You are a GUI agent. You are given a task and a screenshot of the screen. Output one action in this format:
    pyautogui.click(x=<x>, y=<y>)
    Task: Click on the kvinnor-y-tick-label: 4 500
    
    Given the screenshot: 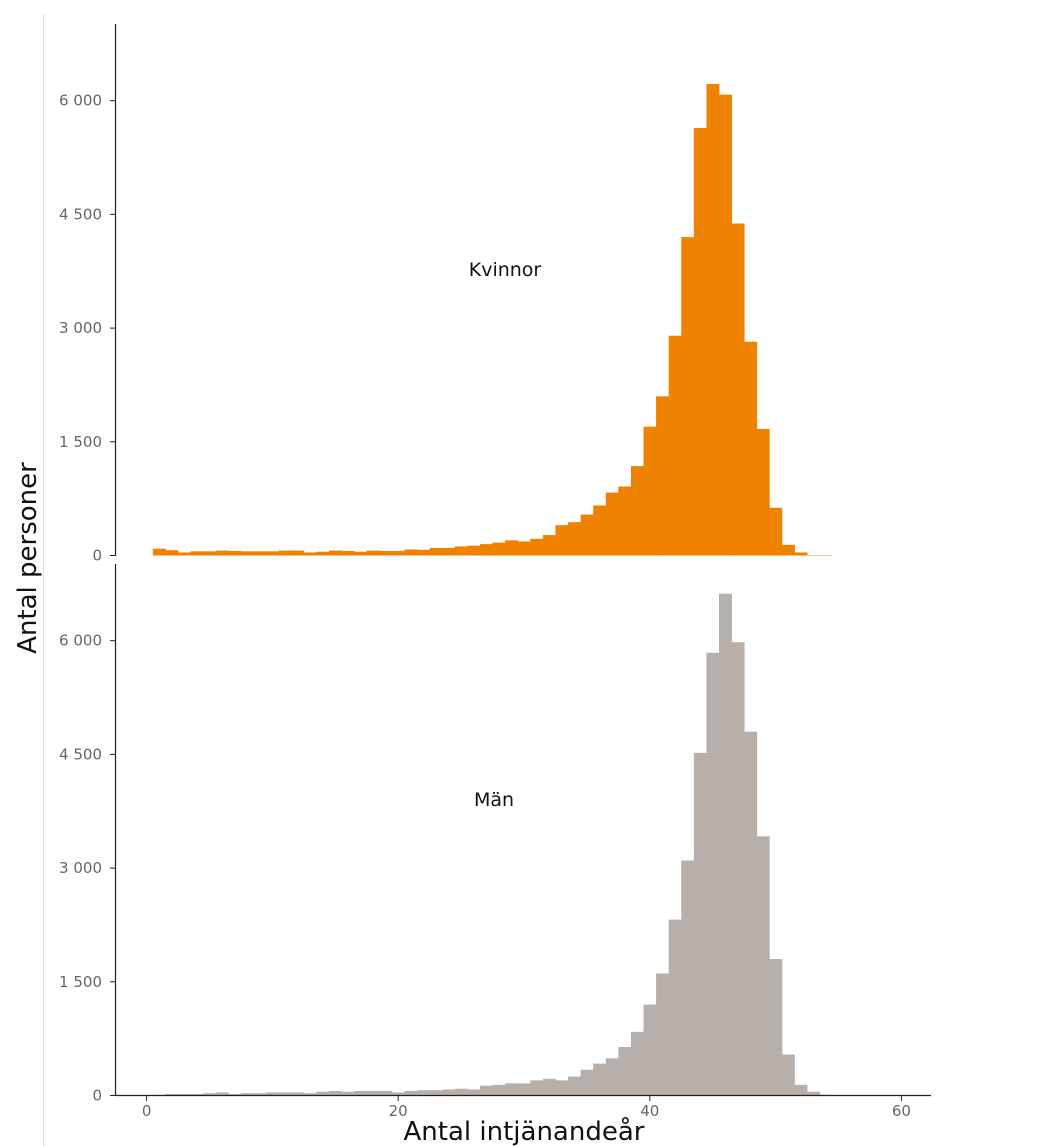 What is the action you would take?
    pyautogui.click(x=80, y=214)
    